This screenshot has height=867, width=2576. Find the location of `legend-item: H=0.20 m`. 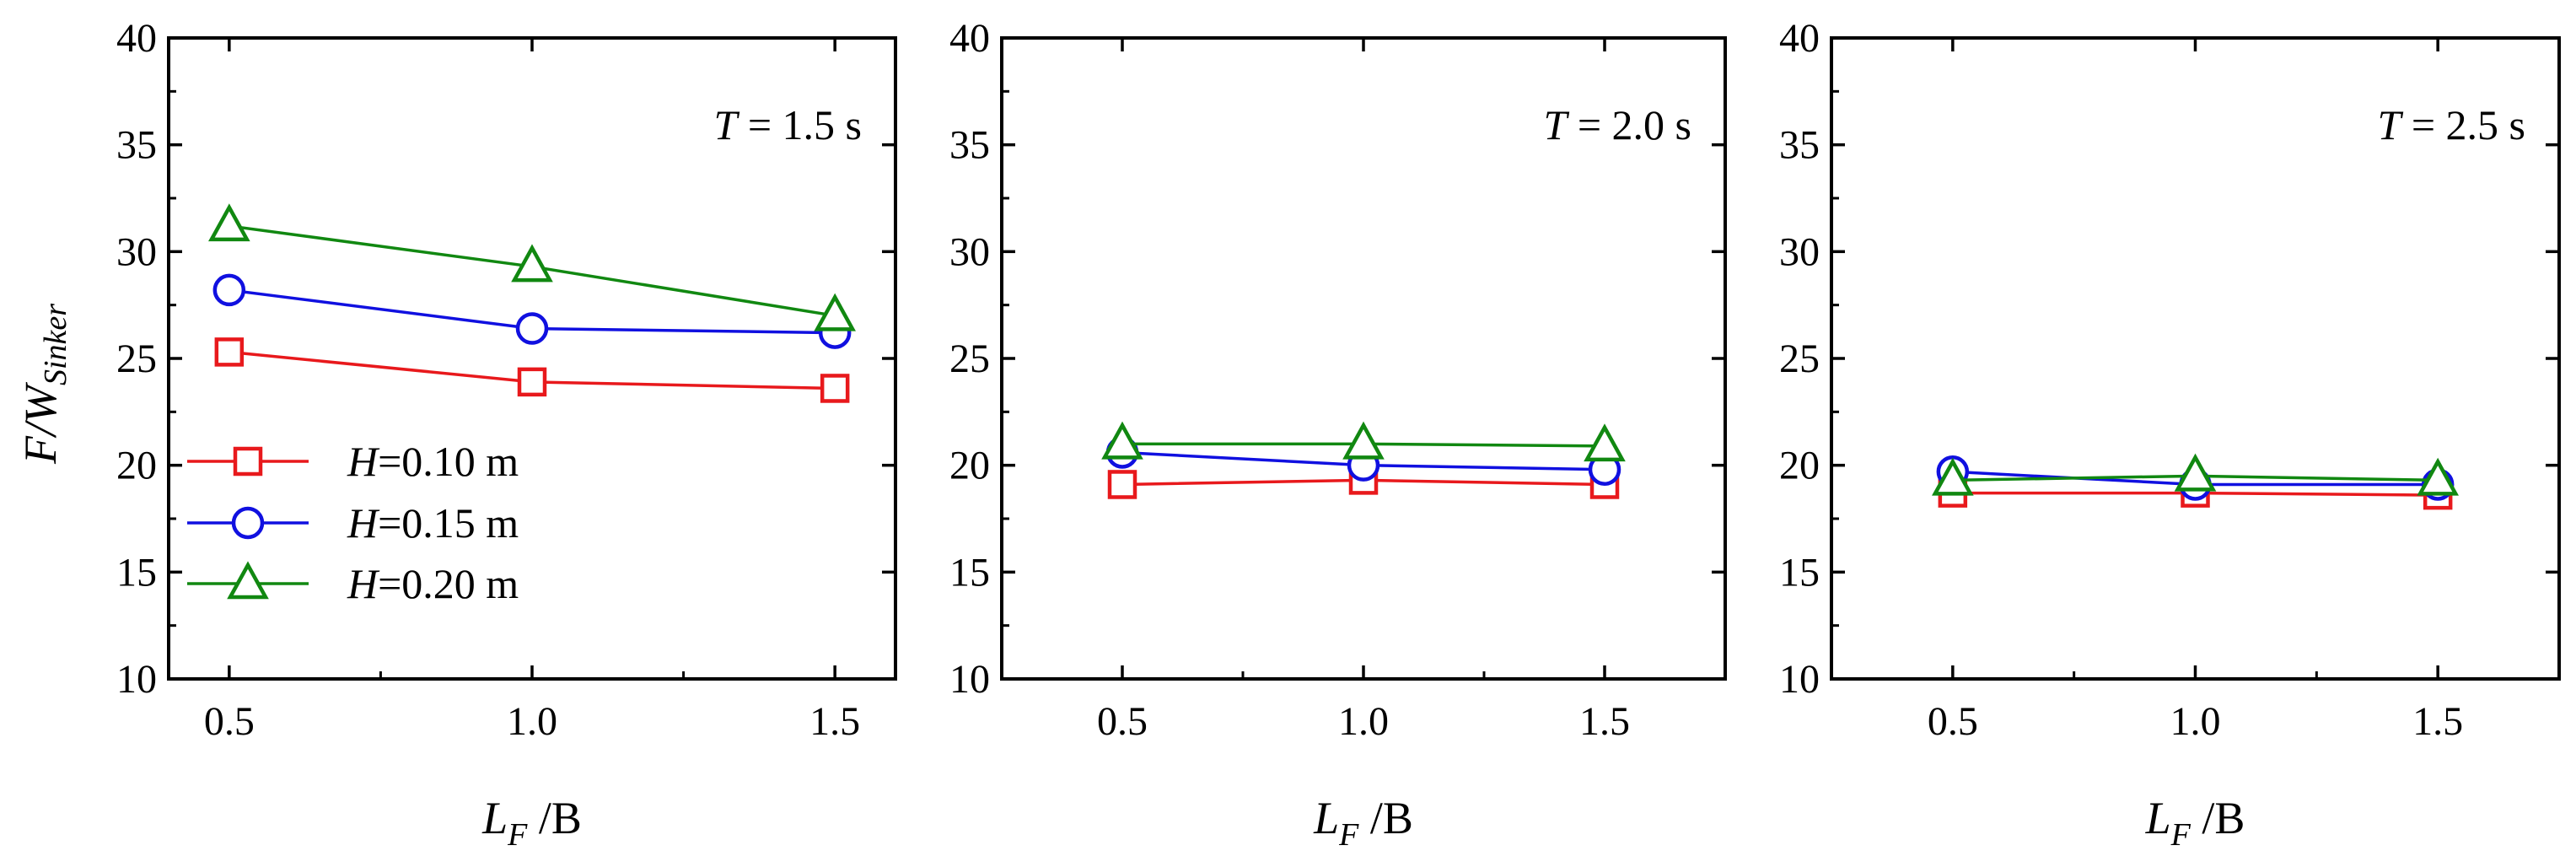

legend-item: H=0.20 m is located at coordinates (353, 583).